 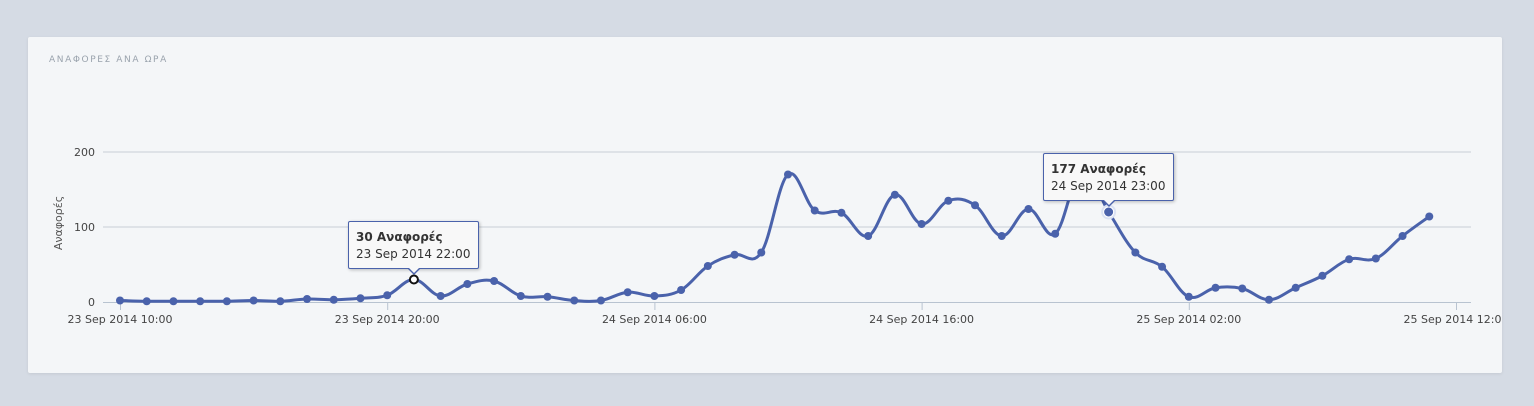 I want to click on tooltip-date: 23 Sep 2014 22:00, so click(x=413, y=254).